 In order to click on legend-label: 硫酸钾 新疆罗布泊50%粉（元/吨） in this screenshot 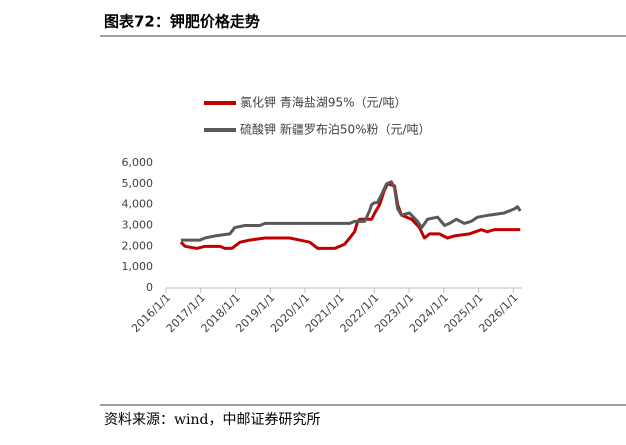, I will do `click(335, 129)`.